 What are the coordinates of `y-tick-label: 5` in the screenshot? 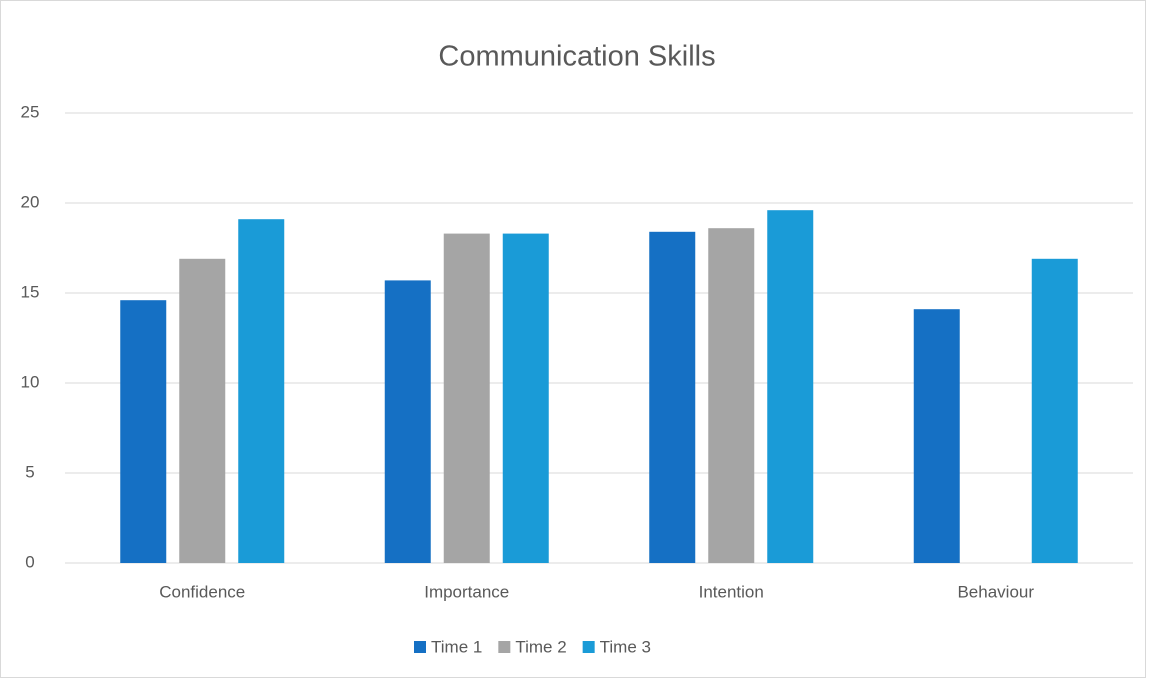 It's located at (29, 471).